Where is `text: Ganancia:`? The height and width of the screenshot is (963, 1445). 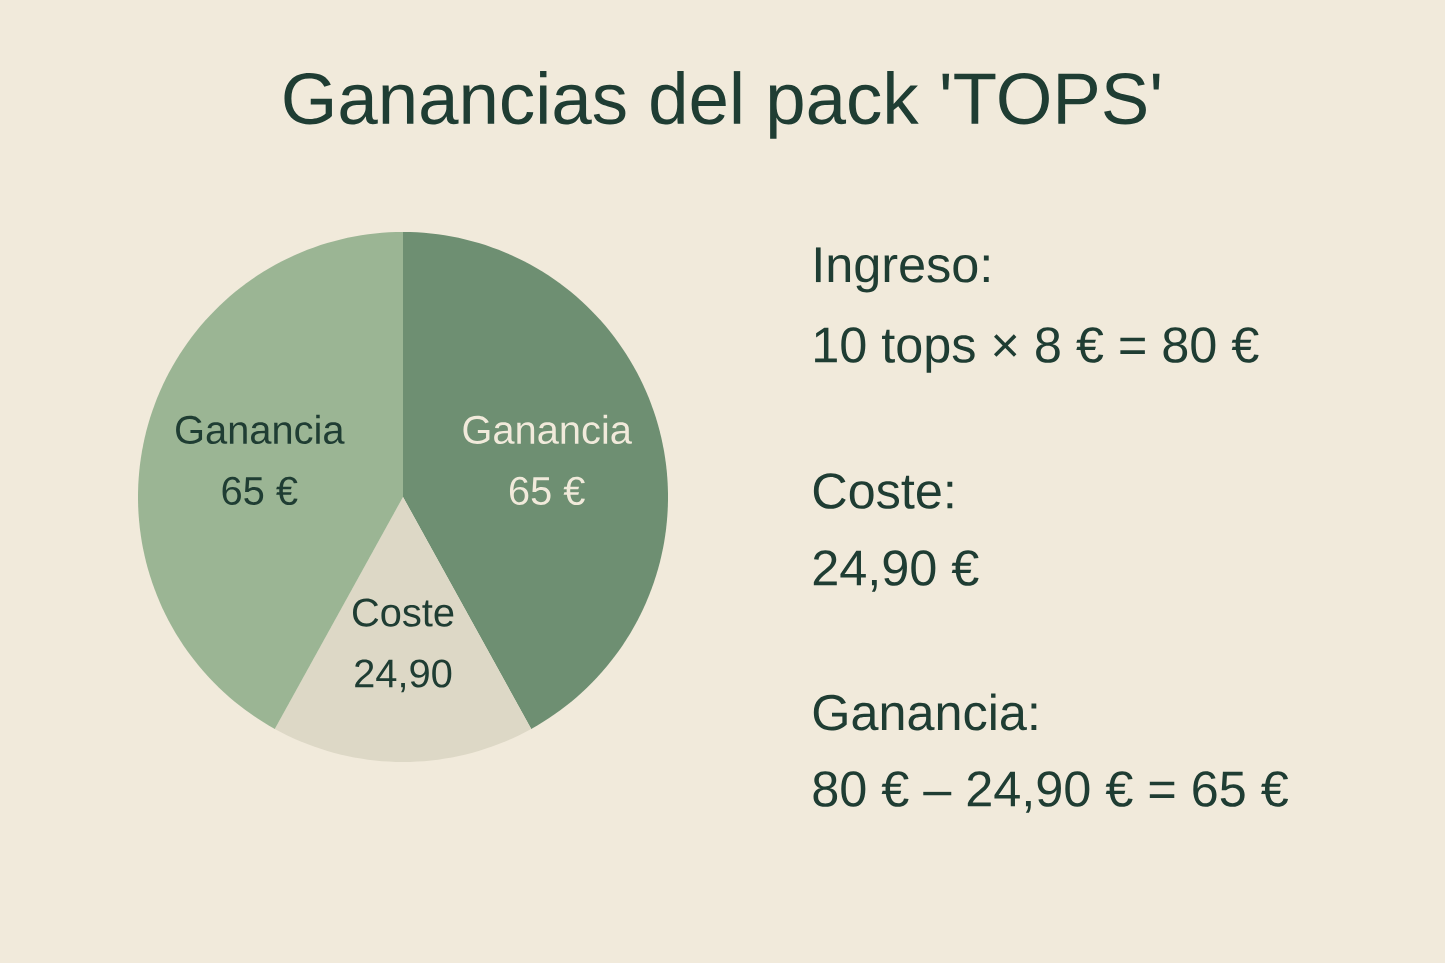 text: Ganancia: is located at coordinates (925, 712).